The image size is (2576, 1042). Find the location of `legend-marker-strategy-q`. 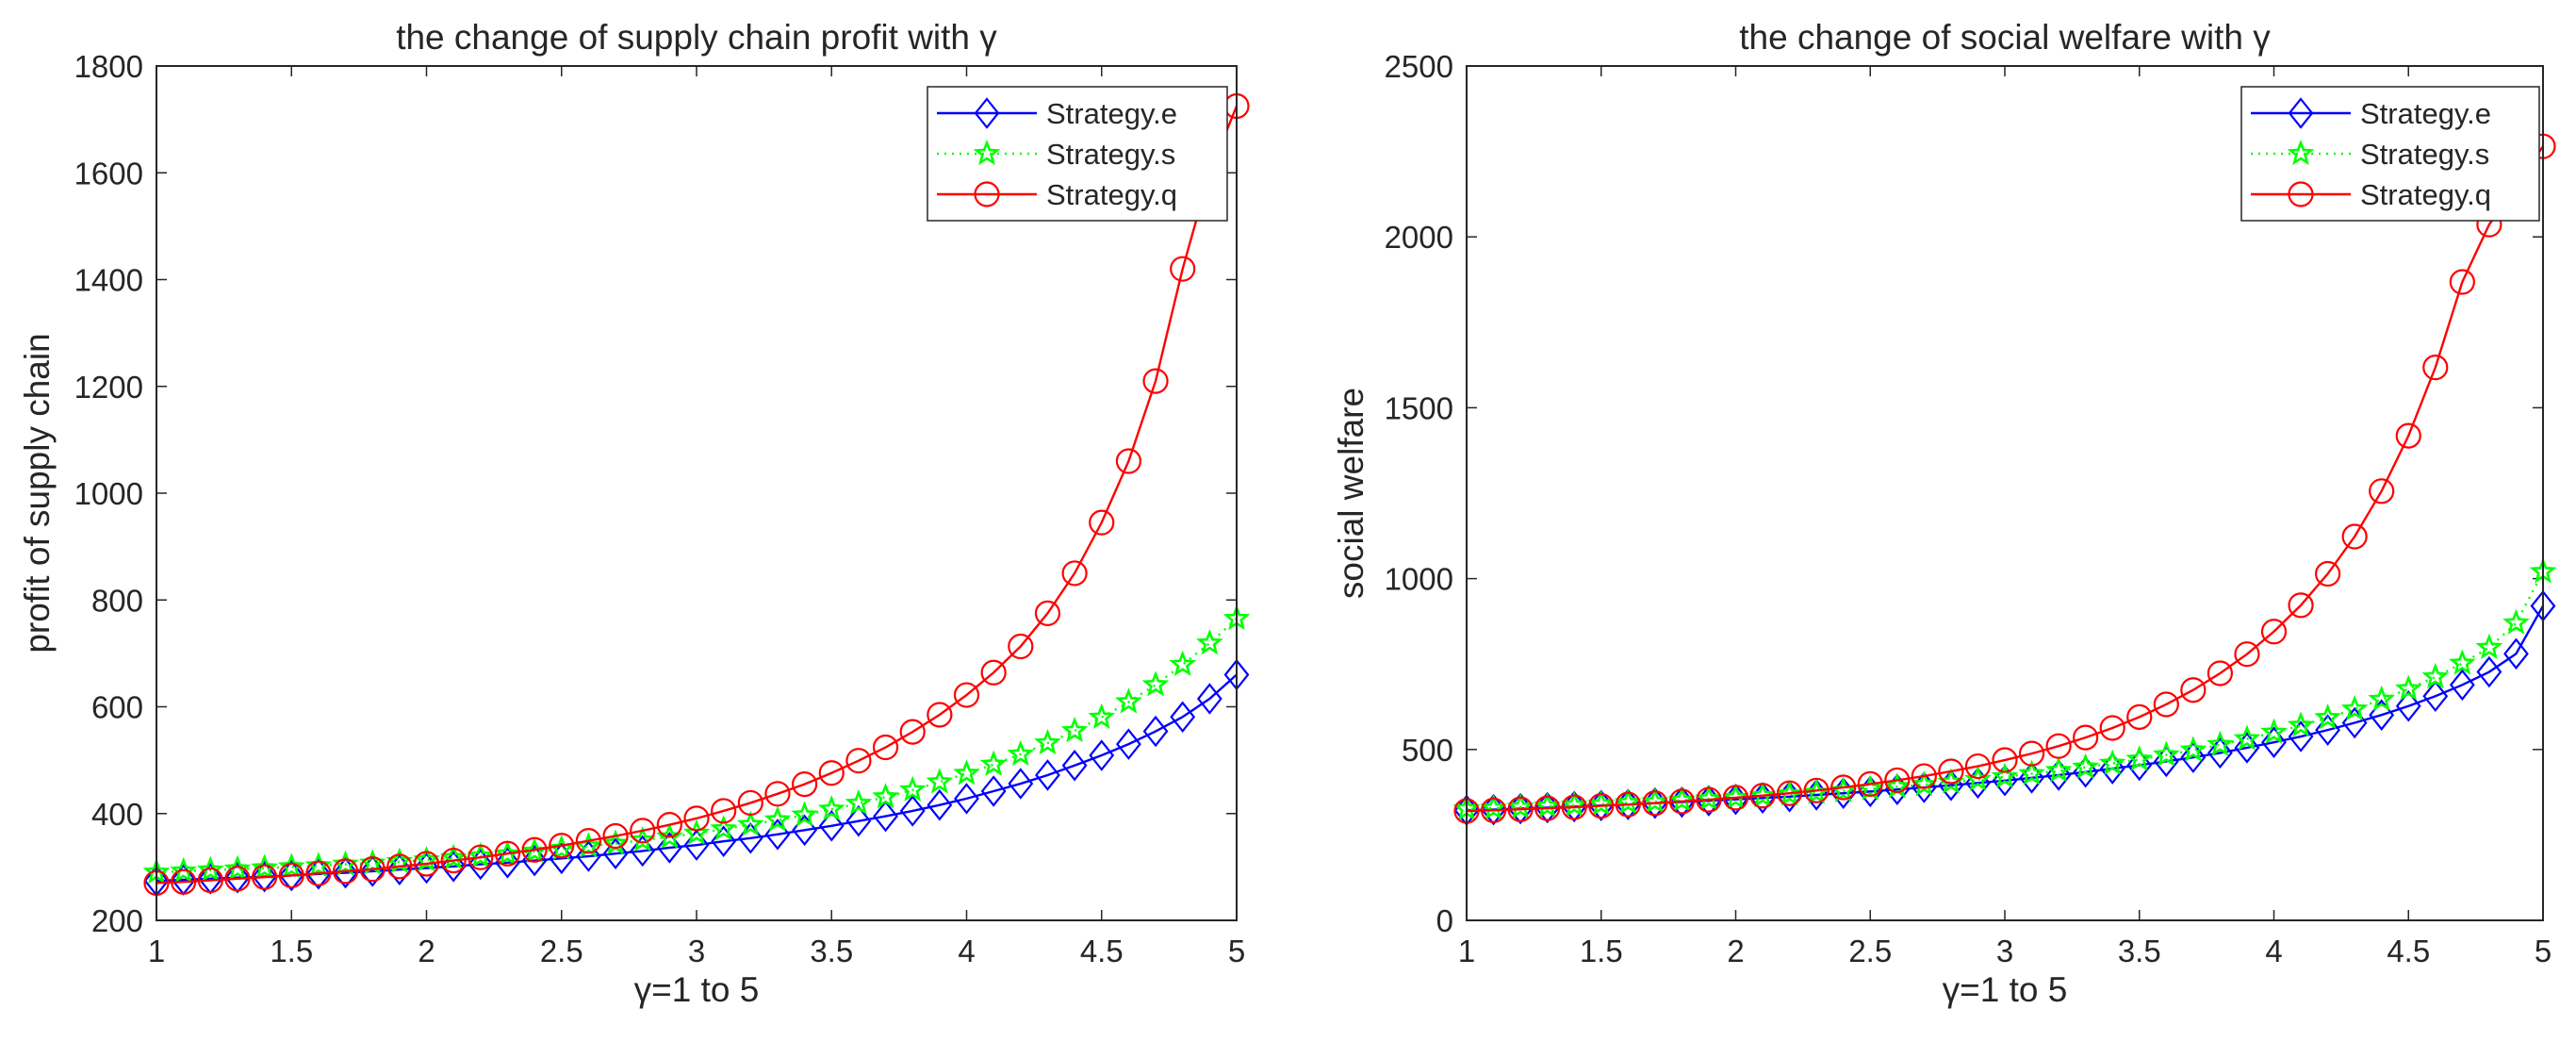

legend-marker-strategy-q is located at coordinates (2301, 194).